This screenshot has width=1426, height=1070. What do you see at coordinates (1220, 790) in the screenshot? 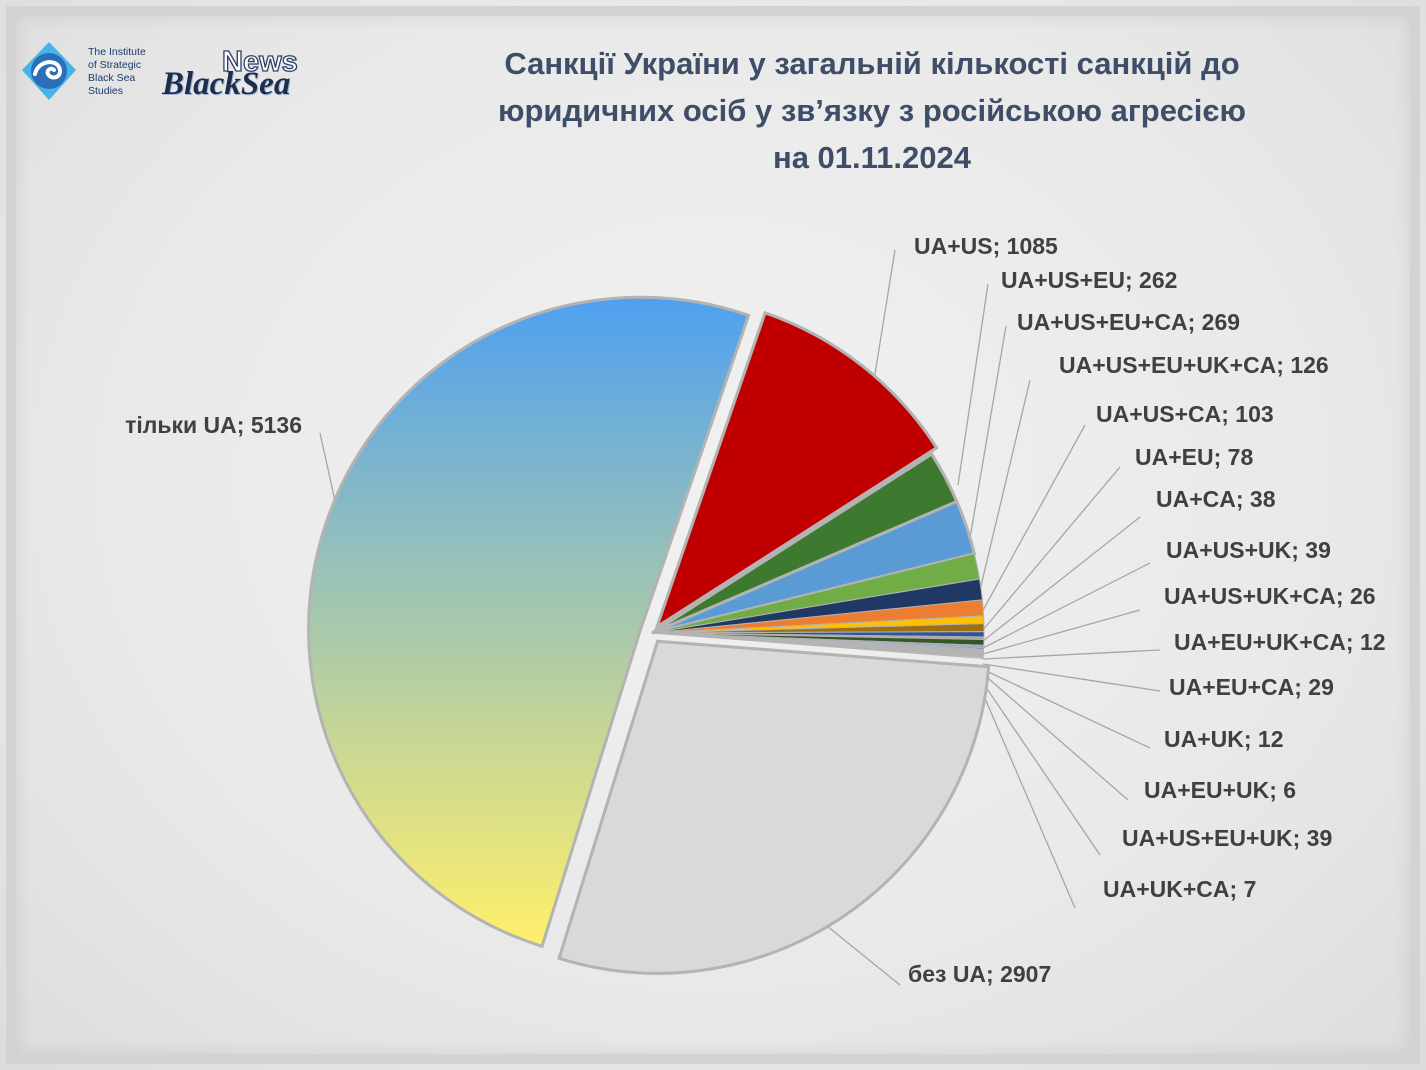
I see `data-label: UA+EU+UK; 6` at bounding box center [1220, 790].